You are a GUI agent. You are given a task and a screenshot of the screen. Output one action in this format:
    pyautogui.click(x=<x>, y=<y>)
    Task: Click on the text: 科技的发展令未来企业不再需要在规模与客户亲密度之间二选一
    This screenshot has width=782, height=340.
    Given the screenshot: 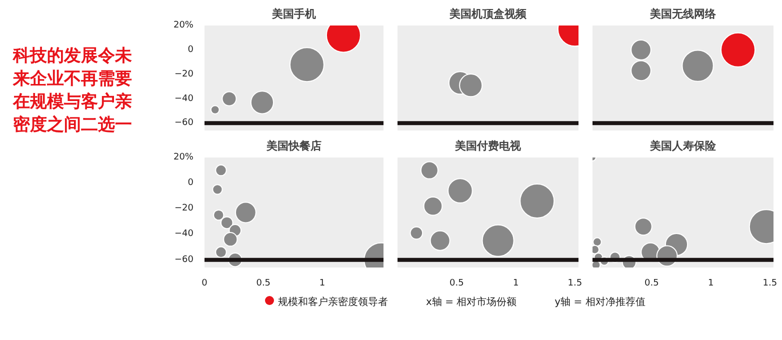 What is the action you would take?
    pyautogui.click(x=73, y=91)
    